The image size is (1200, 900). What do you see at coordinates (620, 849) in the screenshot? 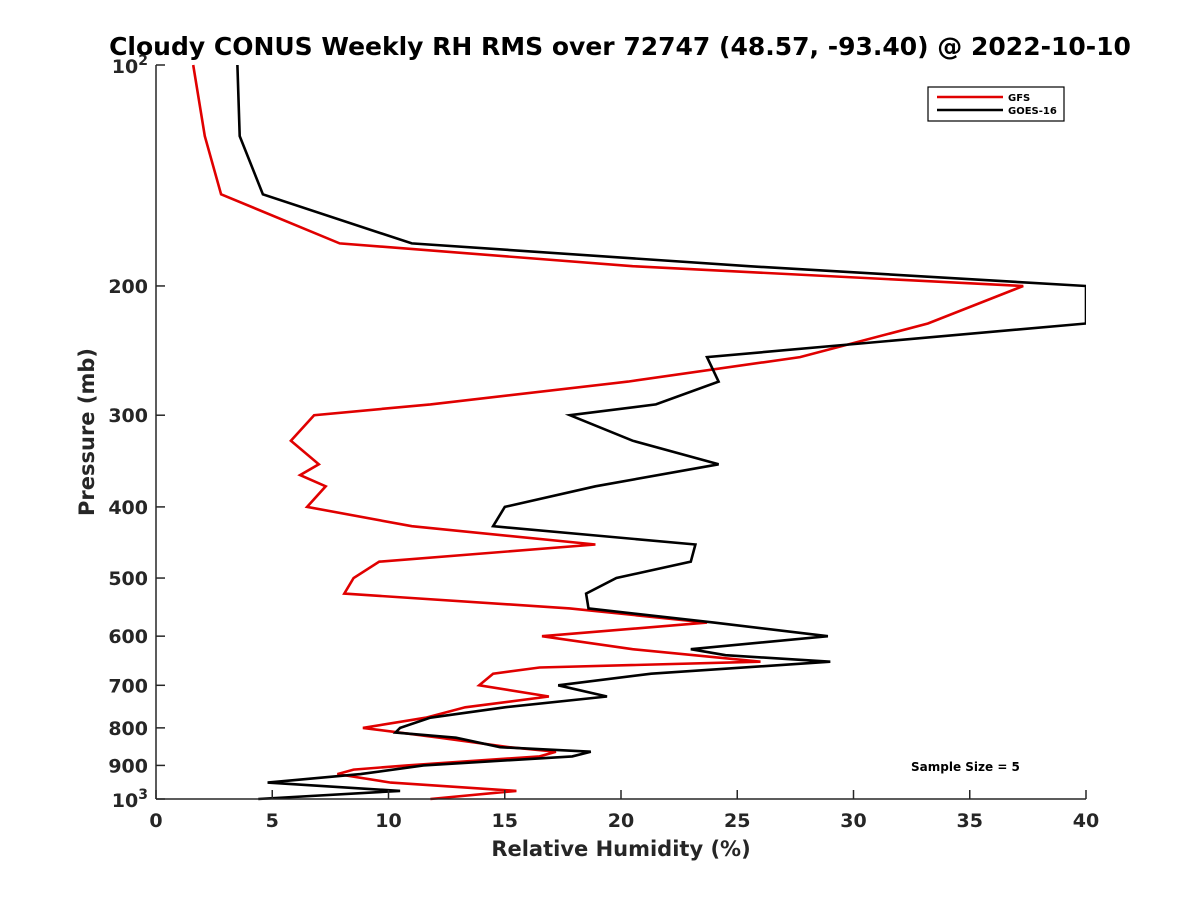
I see `x-axis-label: Relative Humidity (%)` at bounding box center [620, 849].